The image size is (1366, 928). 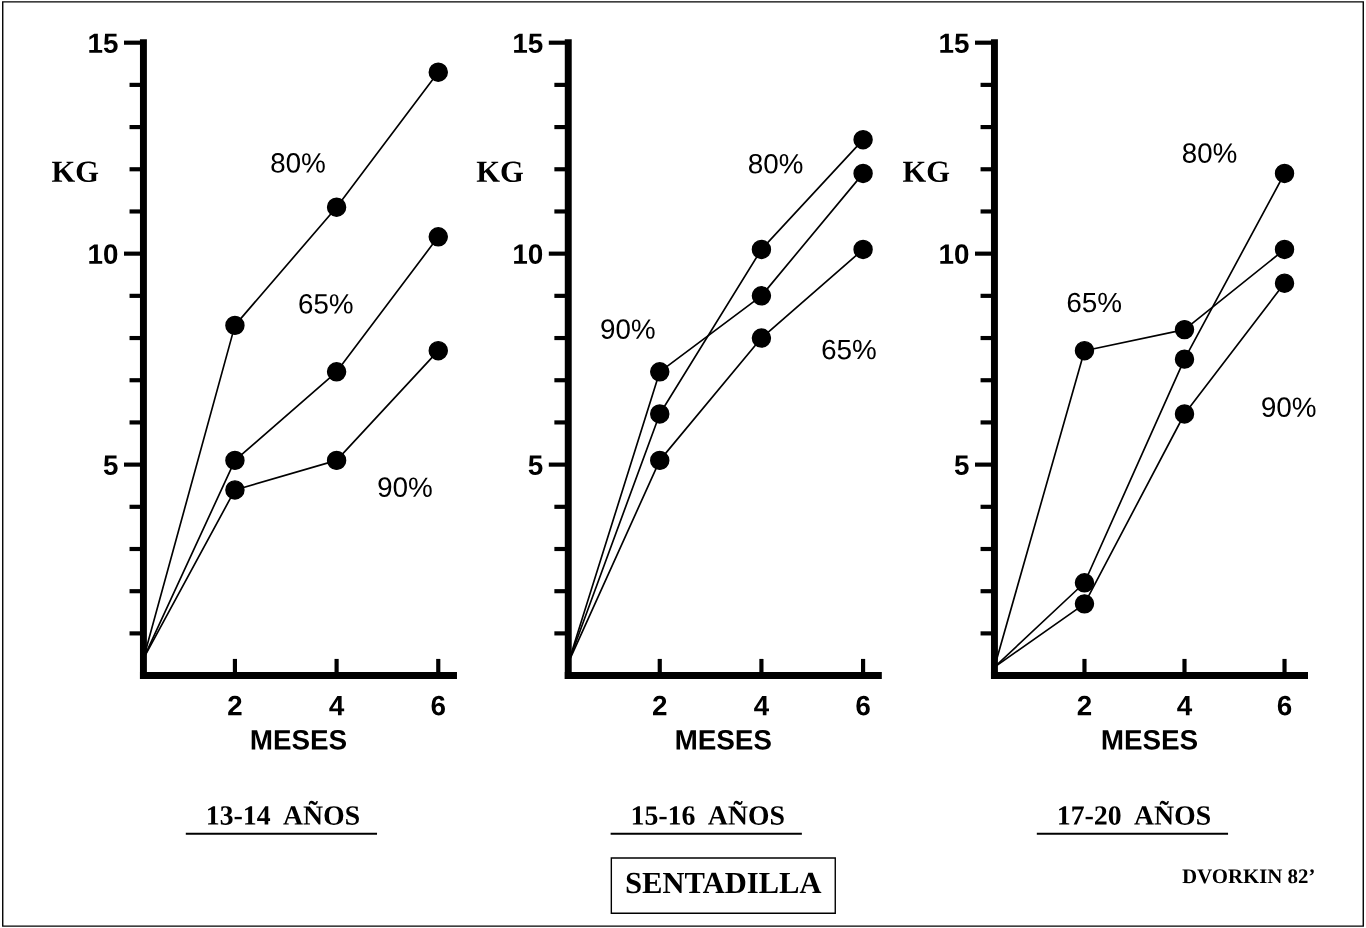 What do you see at coordinates (1134, 812) in the screenshot?
I see `text: 17-20 AÑOS` at bounding box center [1134, 812].